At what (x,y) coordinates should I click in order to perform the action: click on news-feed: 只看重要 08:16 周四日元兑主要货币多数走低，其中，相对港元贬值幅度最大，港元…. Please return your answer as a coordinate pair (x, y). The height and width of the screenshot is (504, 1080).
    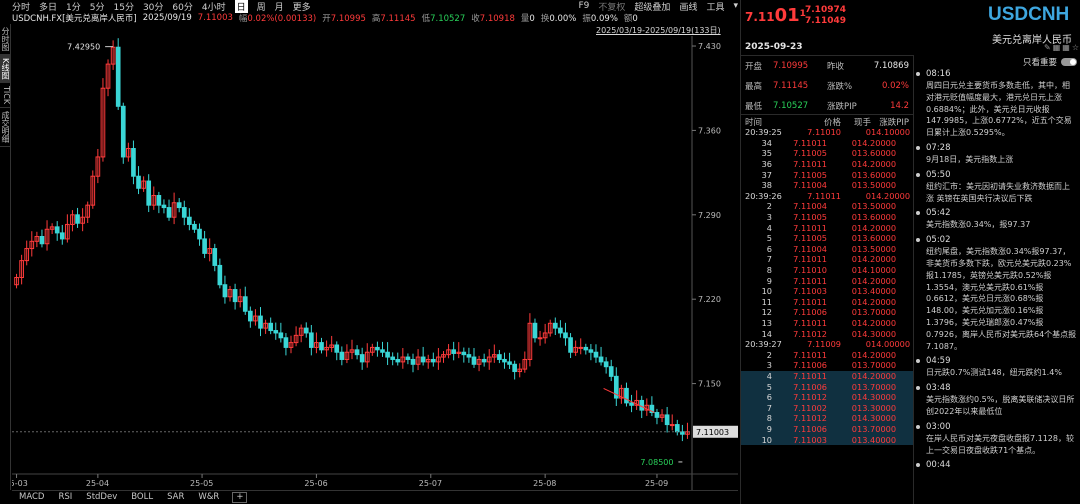
    Looking at the image, I should click on (996, 279).